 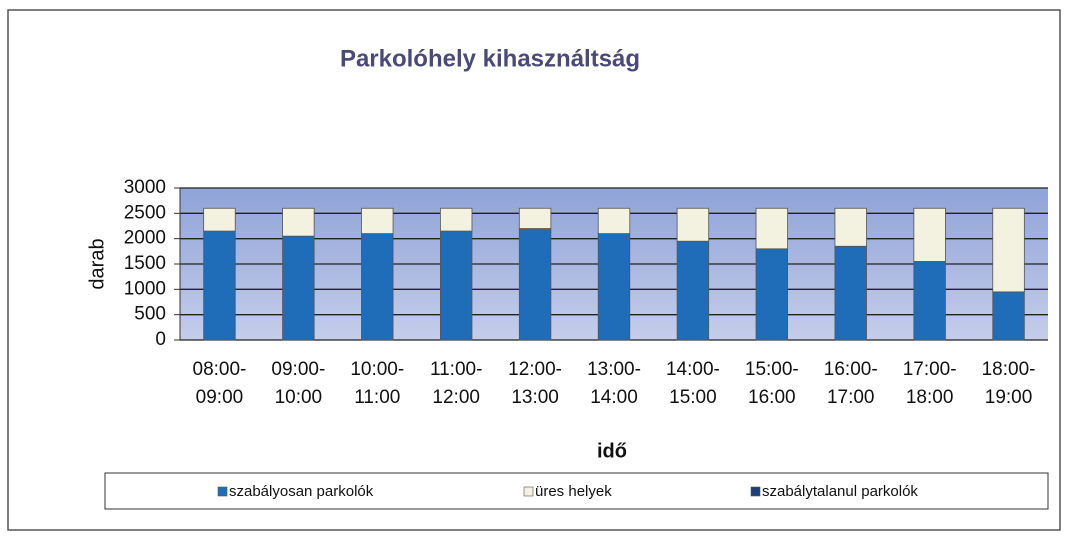 What do you see at coordinates (1009, 397) in the screenshot?
I see `x-tick-label: 19:00` at bounding box center [1009, 397].